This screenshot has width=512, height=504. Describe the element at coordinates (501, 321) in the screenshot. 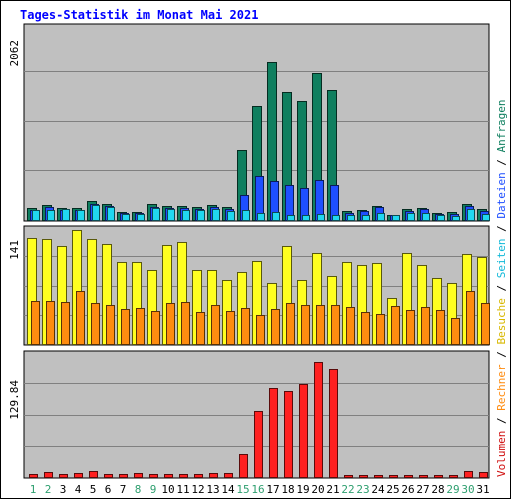

I see `legend-entry: Besuche` at that location.